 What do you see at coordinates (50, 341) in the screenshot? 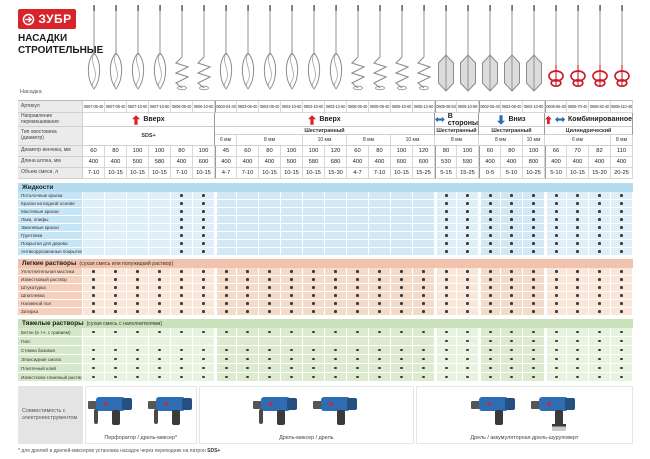
I see `material-row-label: Гипс` at bounding box center [50, 341].